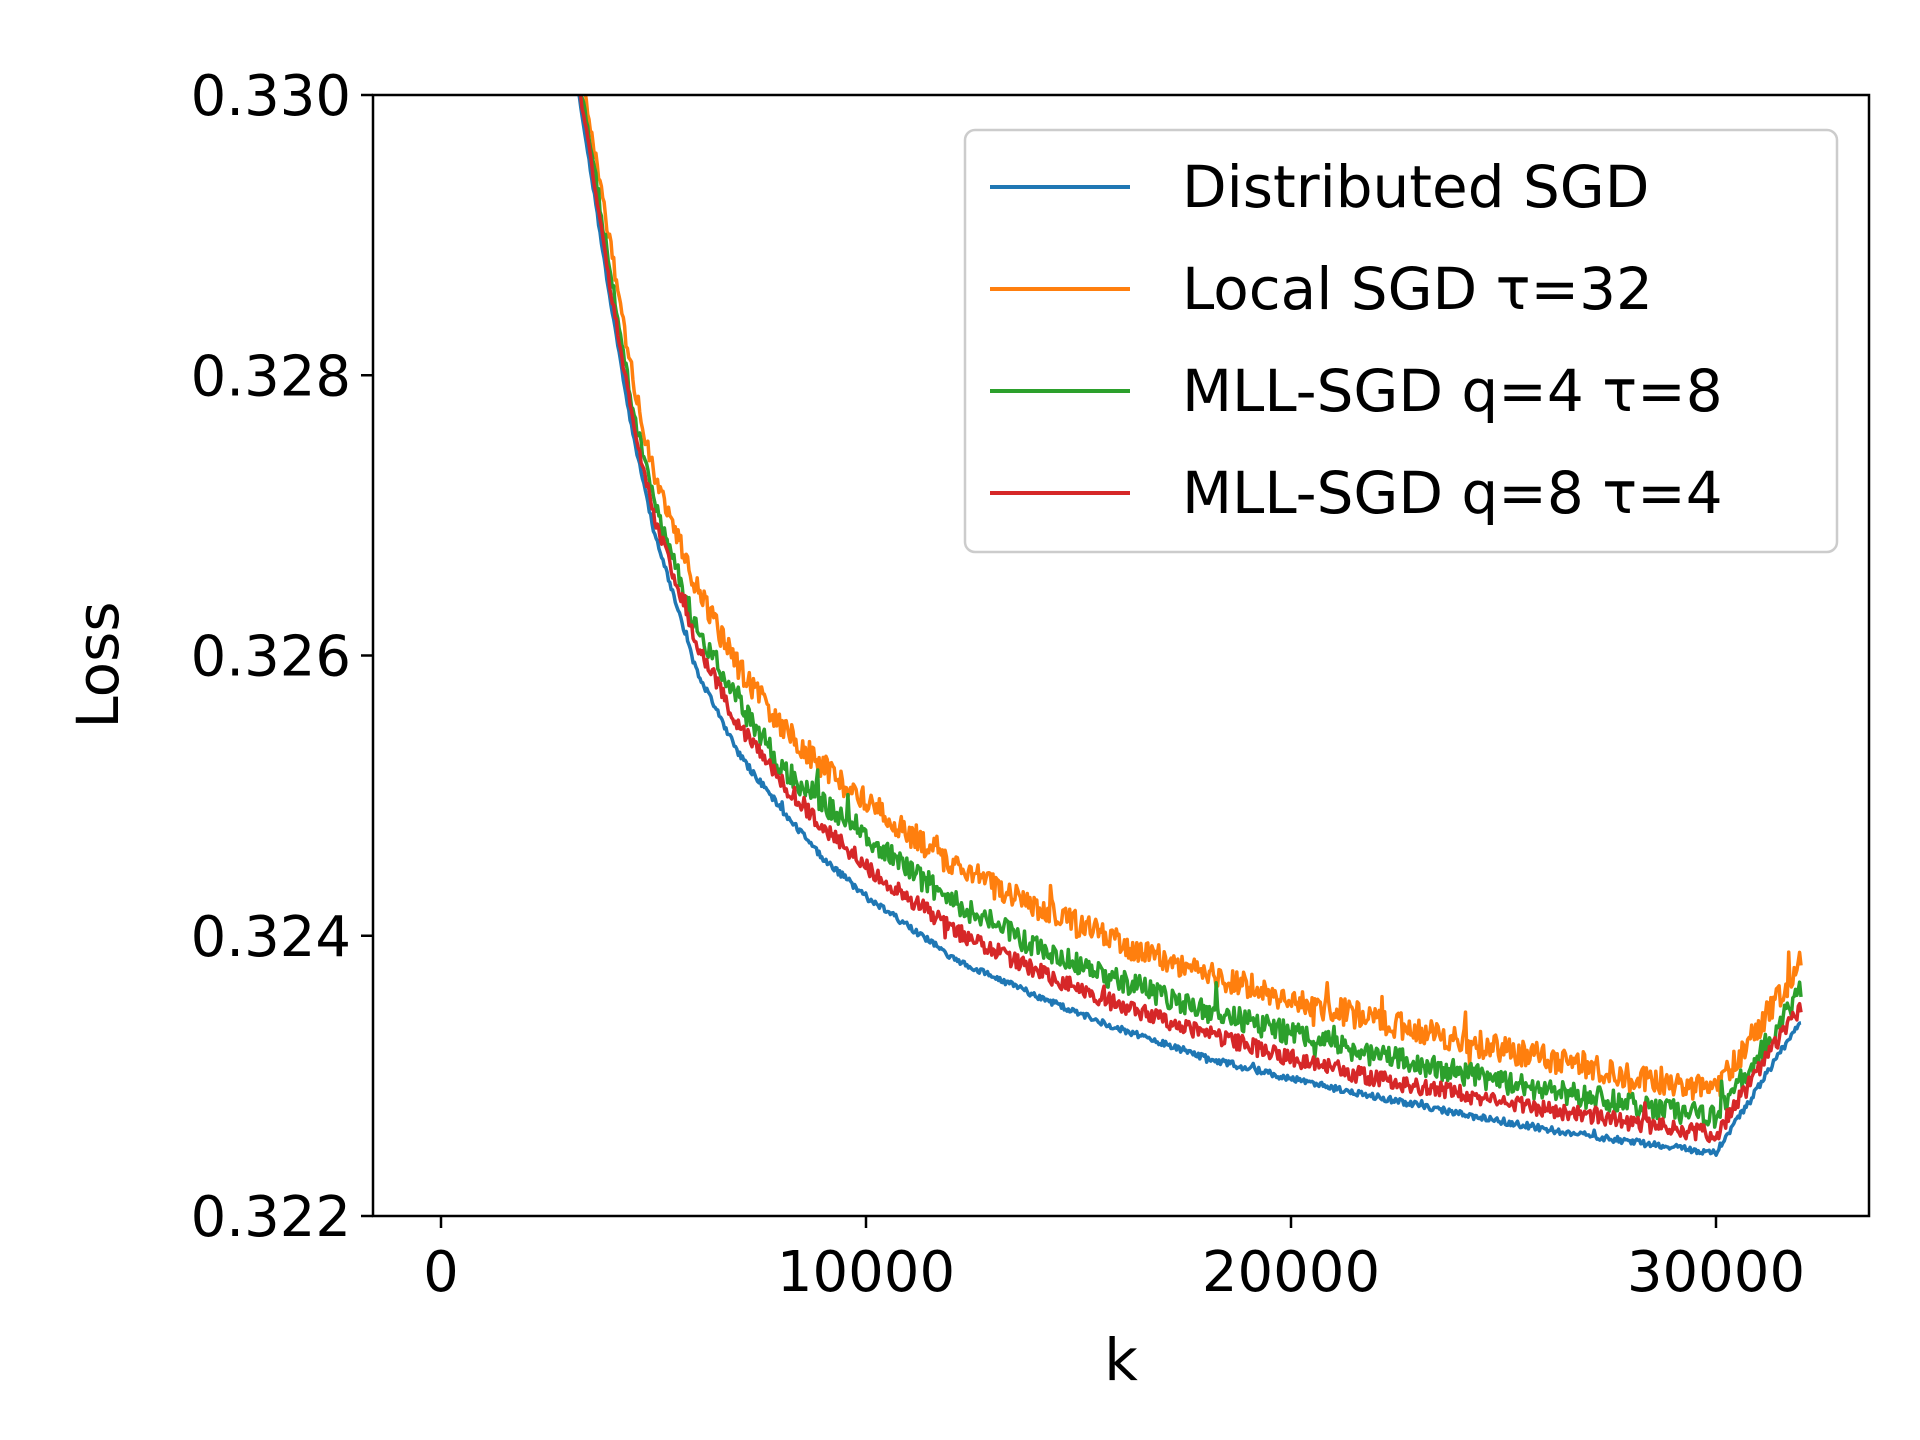 The height and width of the screenshot is (1440, 1920). Describe the element at coordinates (1452, 391) in the screenshot. I see `legend-label-3: MLL-SGD q=4 τ=8` at that location.